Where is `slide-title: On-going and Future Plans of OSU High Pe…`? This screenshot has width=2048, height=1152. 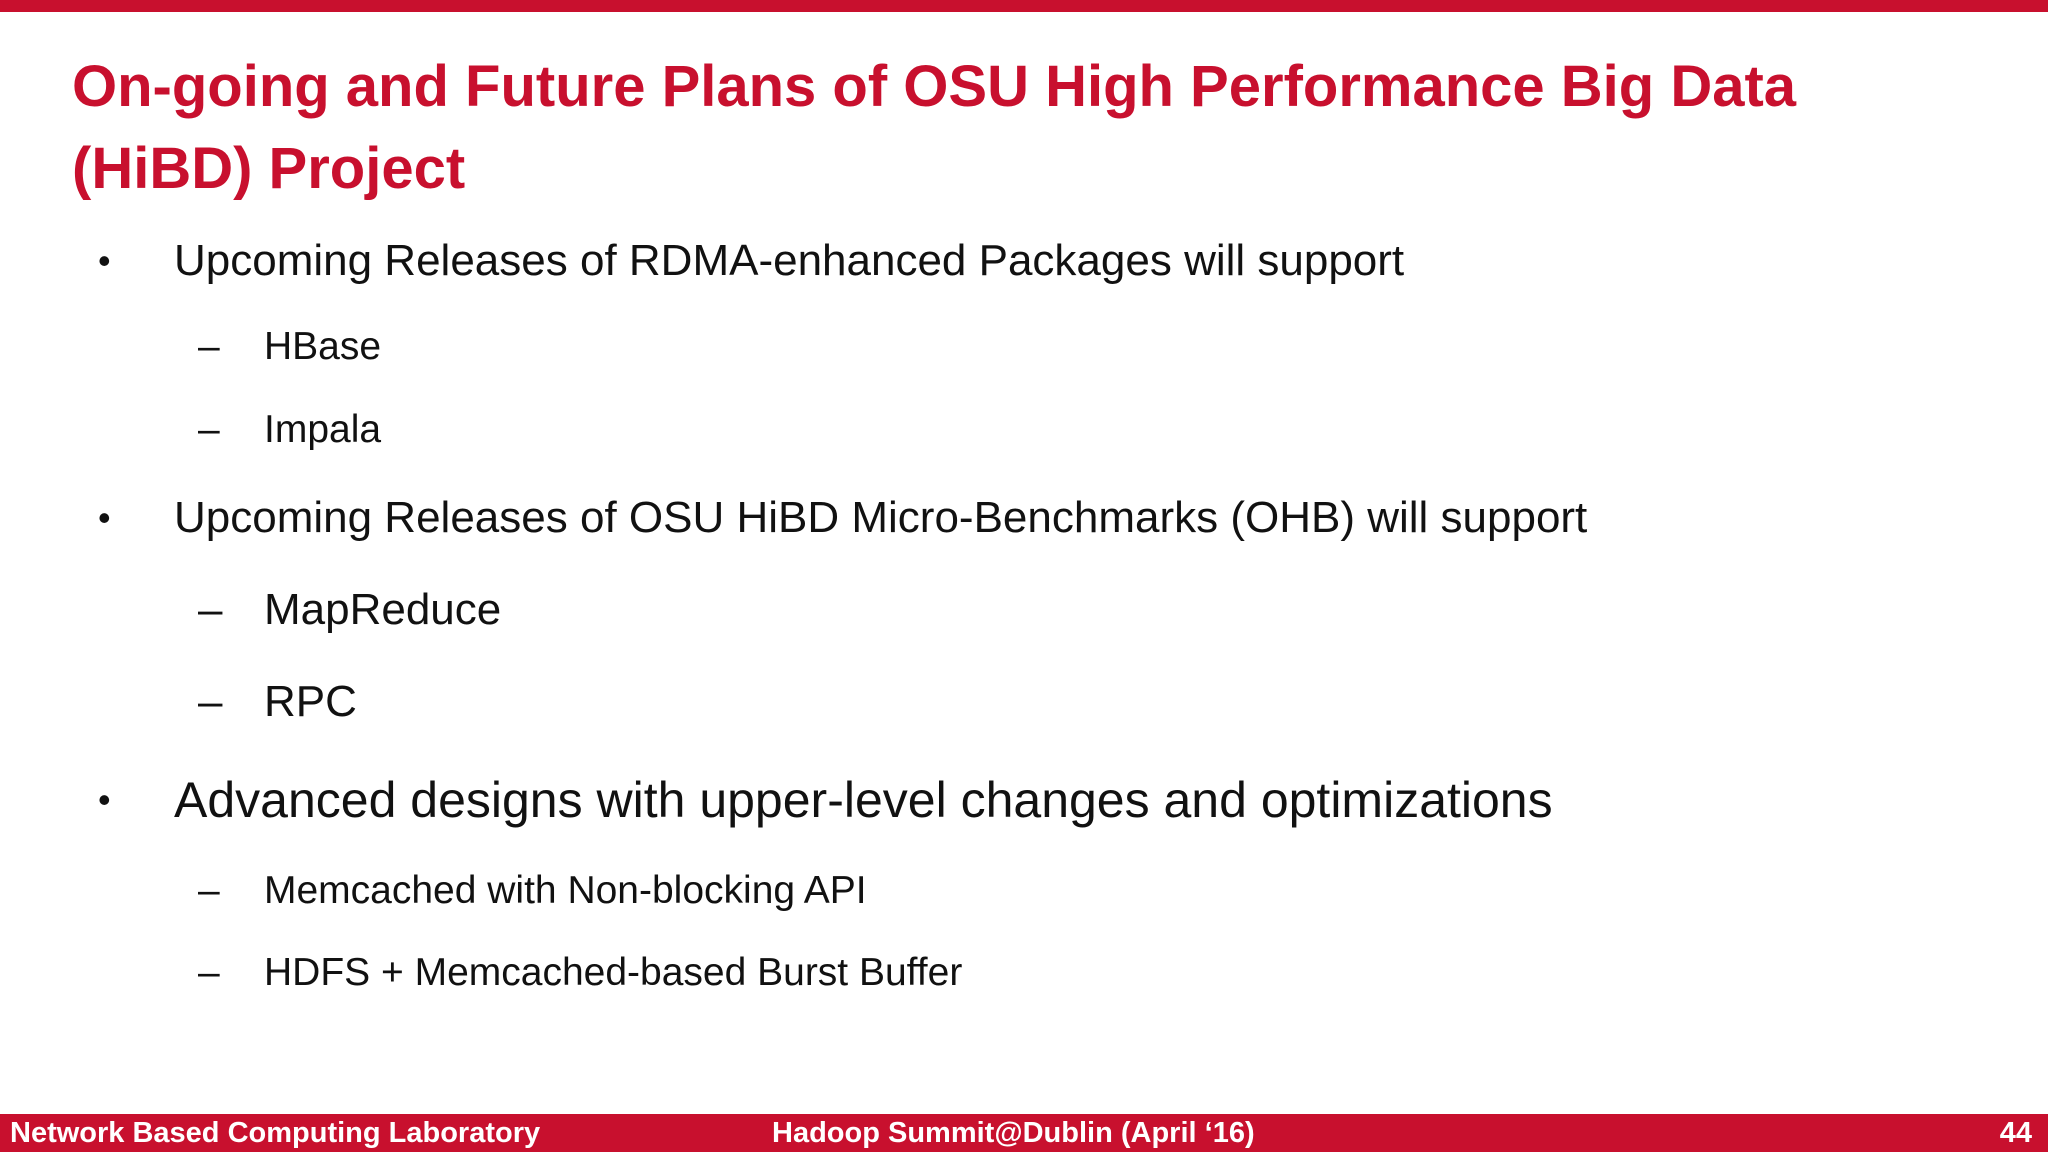
slide-title: On-going and Future Plans of OSU High Pe… is located at coordinates (934, 127).